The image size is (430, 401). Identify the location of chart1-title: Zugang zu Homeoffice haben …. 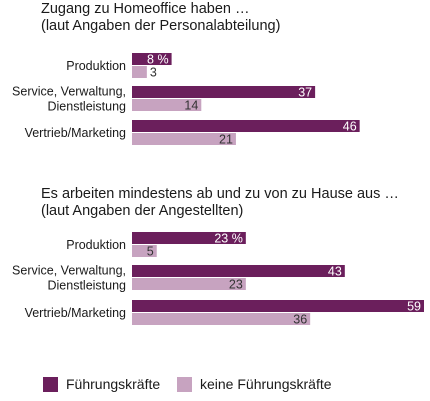
(145, 9).